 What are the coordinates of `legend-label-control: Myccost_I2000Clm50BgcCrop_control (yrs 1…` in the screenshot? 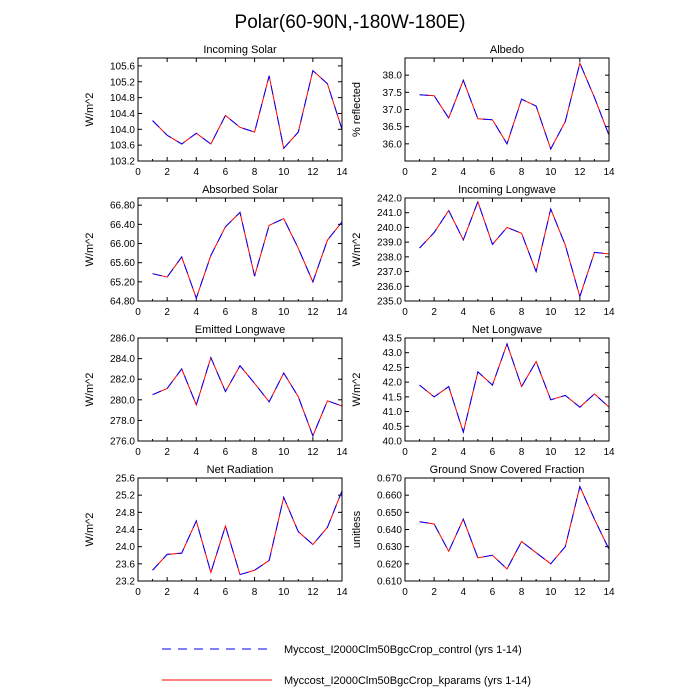 It's located at (403, 650).